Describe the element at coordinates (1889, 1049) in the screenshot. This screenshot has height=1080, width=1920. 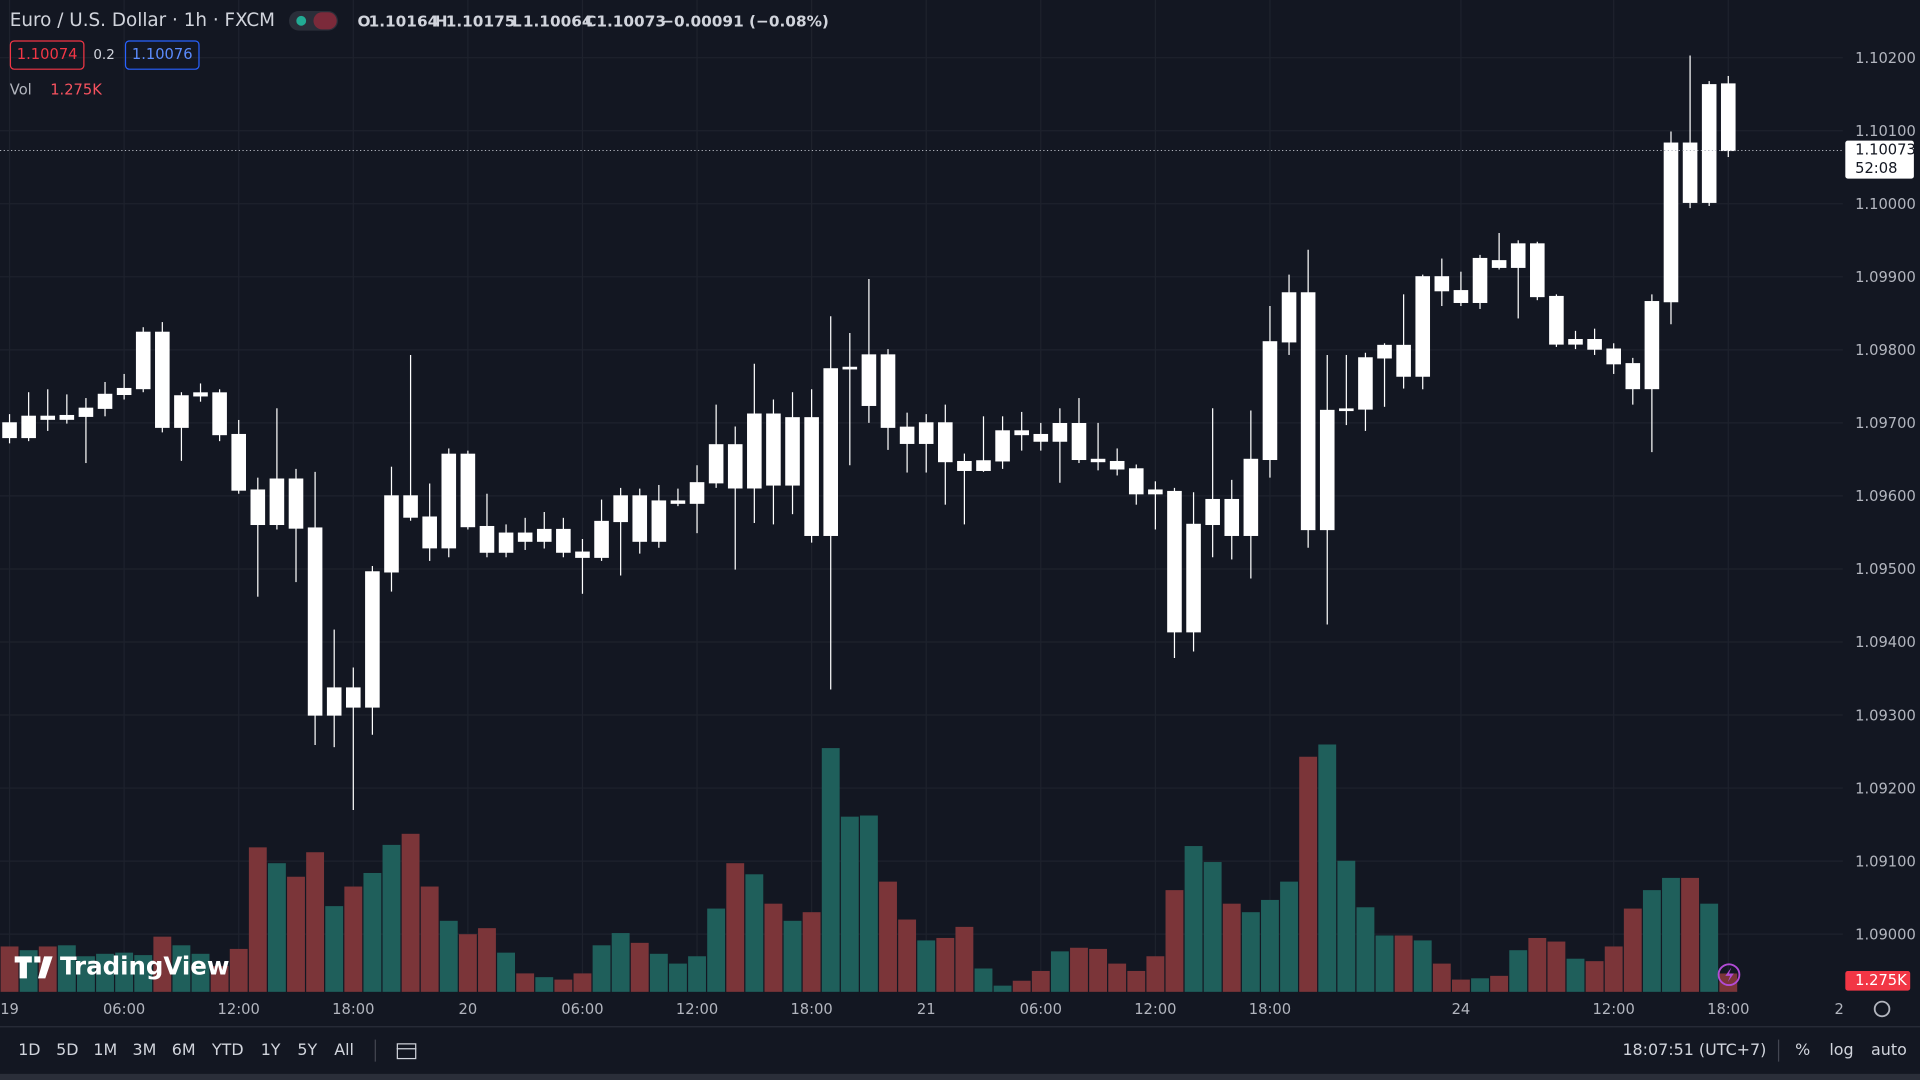
I see `auto-toggle: auto` at that location.